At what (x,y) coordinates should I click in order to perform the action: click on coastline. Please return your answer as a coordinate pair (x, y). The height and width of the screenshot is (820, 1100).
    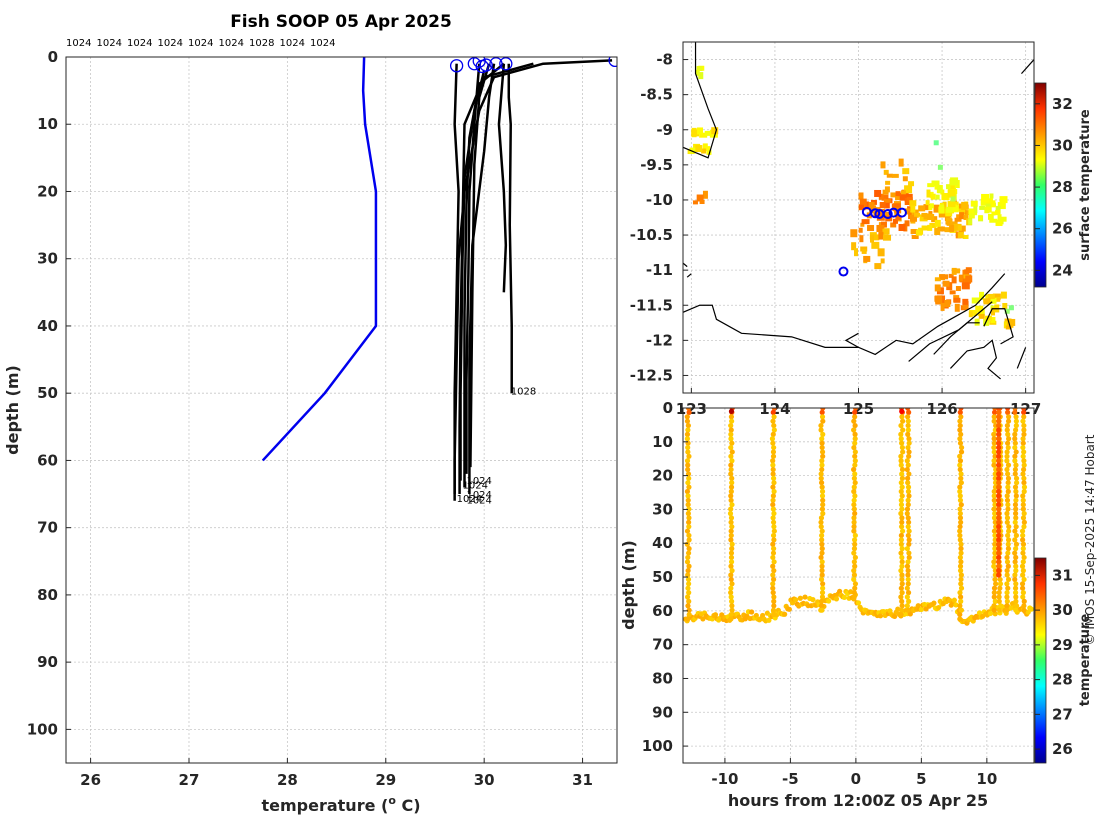
    Looking at the image, I should click on (1021, 358).